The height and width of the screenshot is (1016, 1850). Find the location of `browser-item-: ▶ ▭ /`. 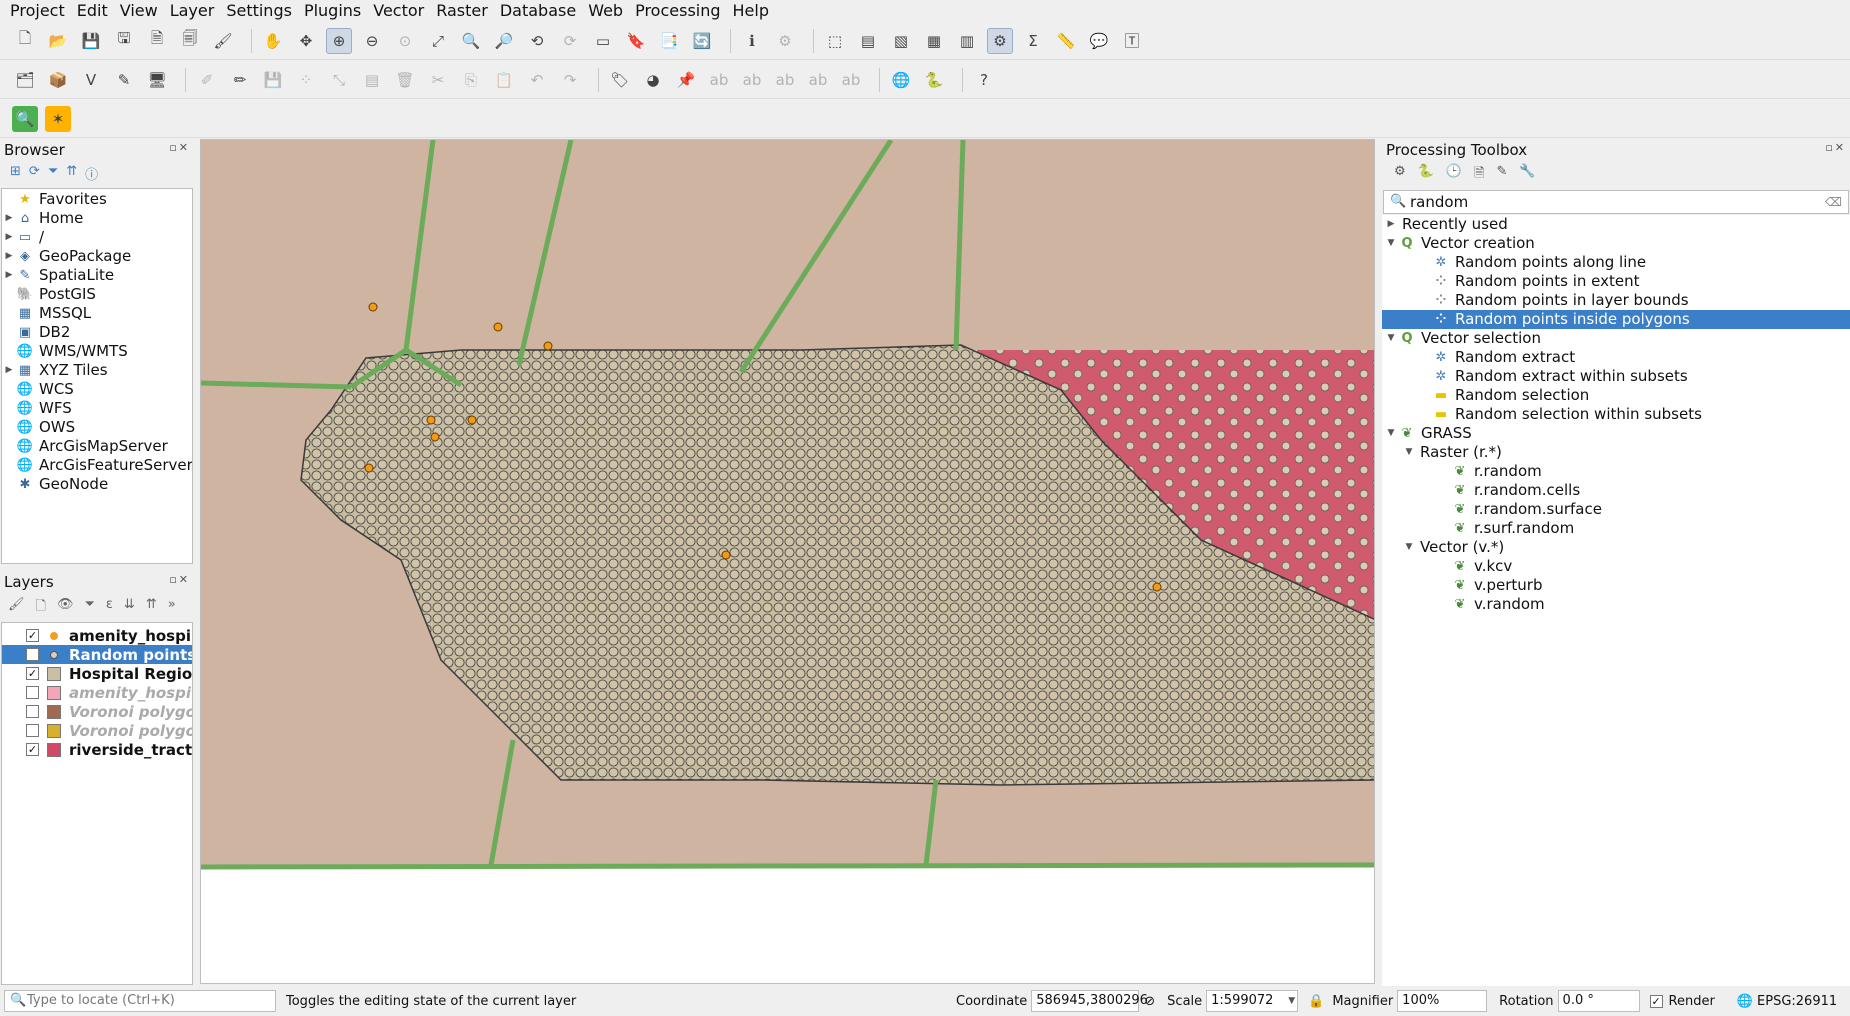

browser-item-: ▶ ▭ / is located at coordinates (97, 237).